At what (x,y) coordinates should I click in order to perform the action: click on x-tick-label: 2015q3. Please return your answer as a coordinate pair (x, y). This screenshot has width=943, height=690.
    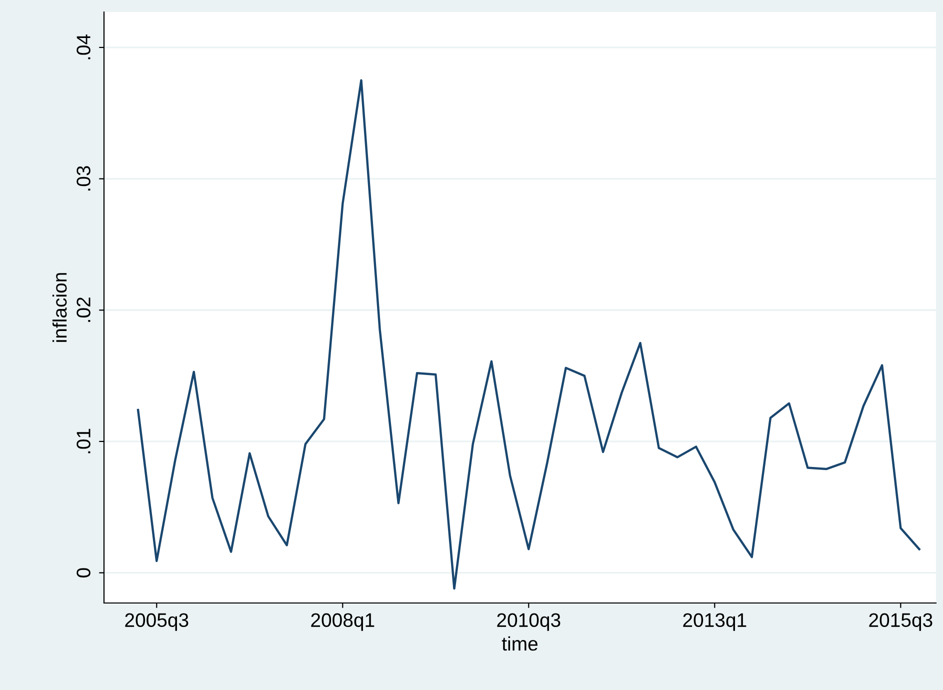
    Looking at the image, I should click on (900, 622).